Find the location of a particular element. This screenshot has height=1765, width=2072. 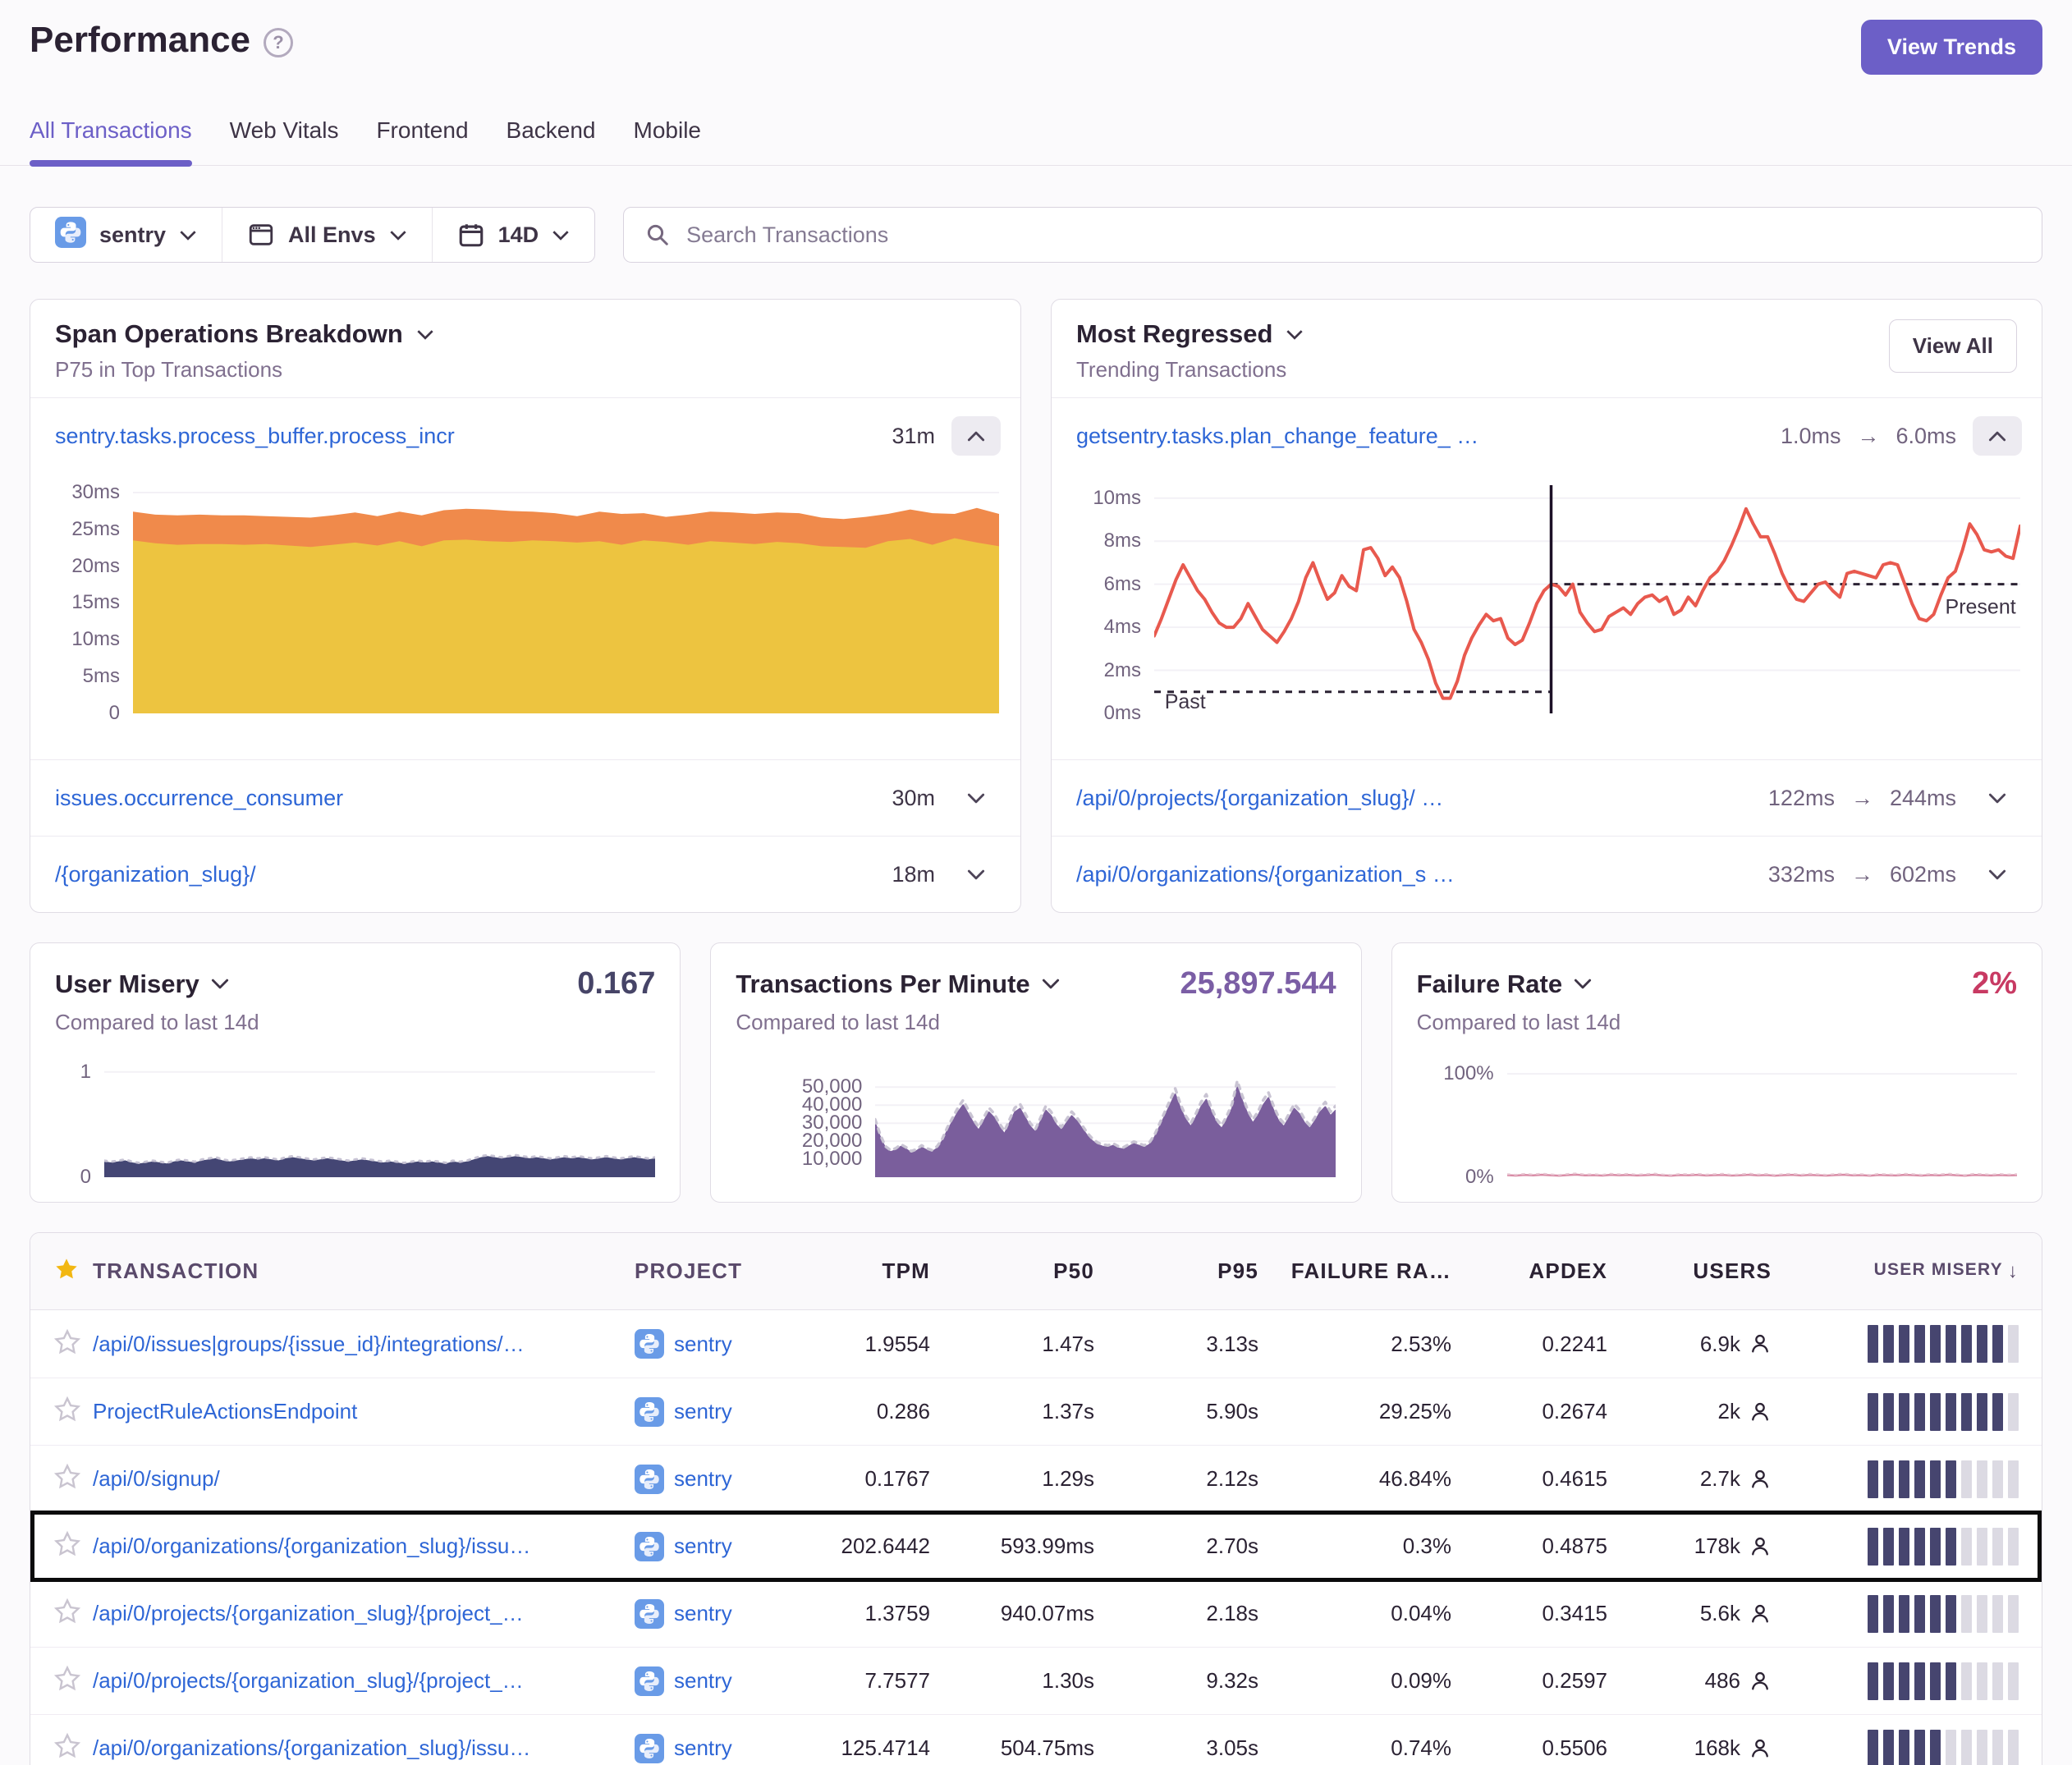

column-header-project: PROJECT is located at coordinates (713, 1271).